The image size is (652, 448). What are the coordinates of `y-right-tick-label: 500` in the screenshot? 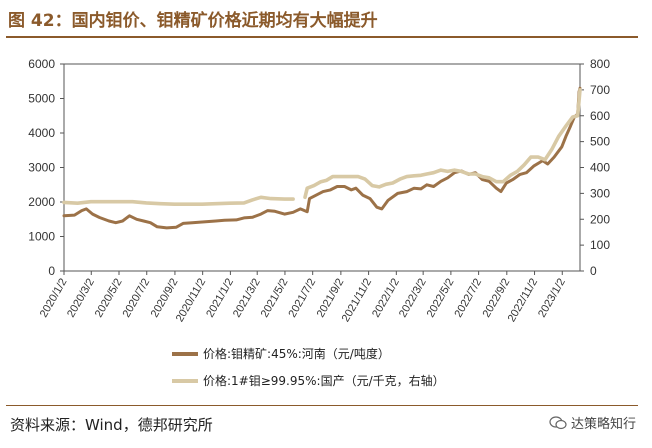 It's located at (600, 142).